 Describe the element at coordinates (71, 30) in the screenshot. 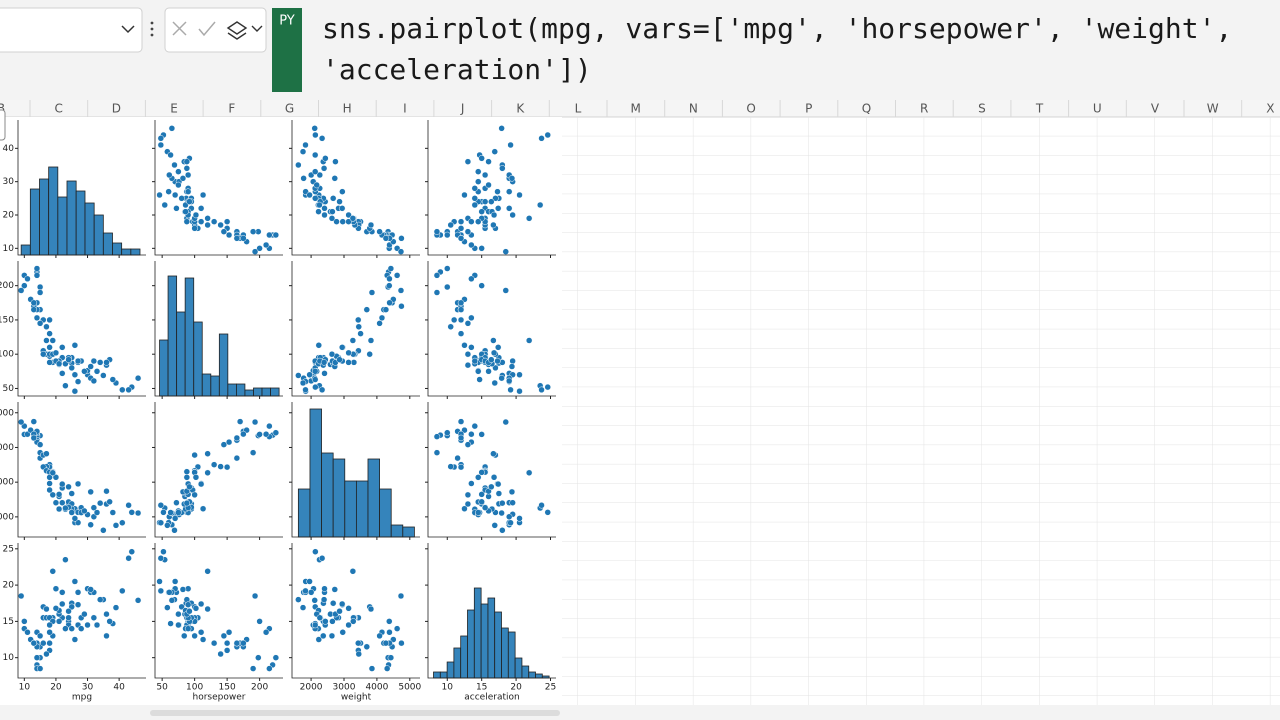

I see `name-box` at that location.